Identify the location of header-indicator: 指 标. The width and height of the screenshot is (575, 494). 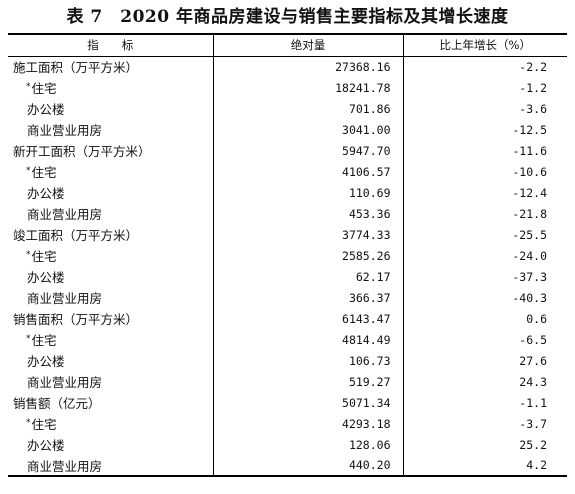
(110, 45).